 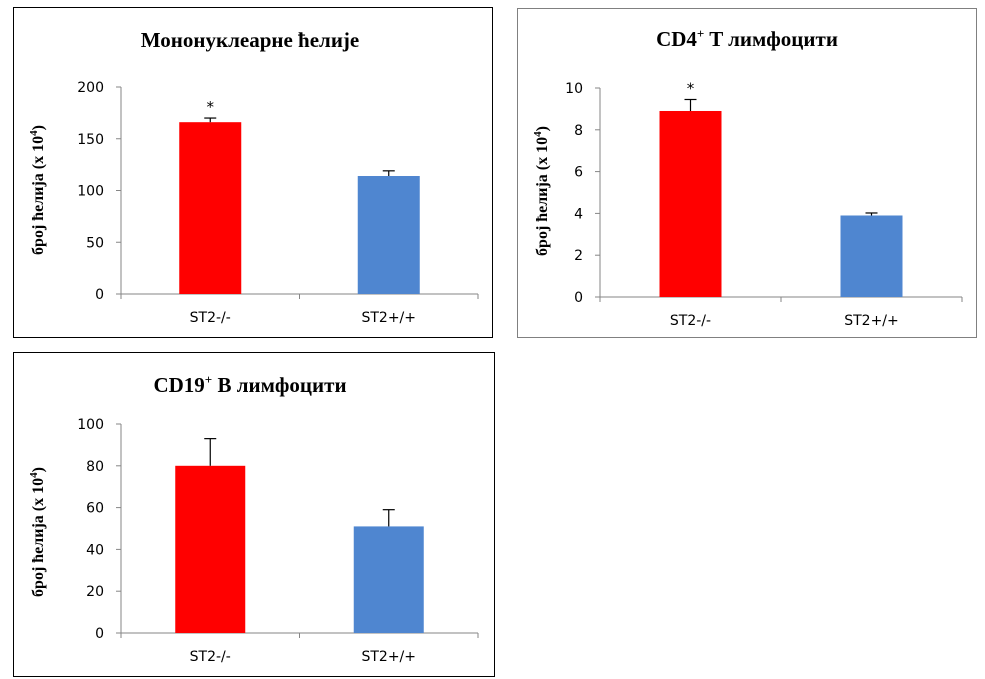 What do you see at coordinates (771, 39) in the screenshot?
I see `chart-title-rest: T лимфоцити` at bounding box center [771, 39].